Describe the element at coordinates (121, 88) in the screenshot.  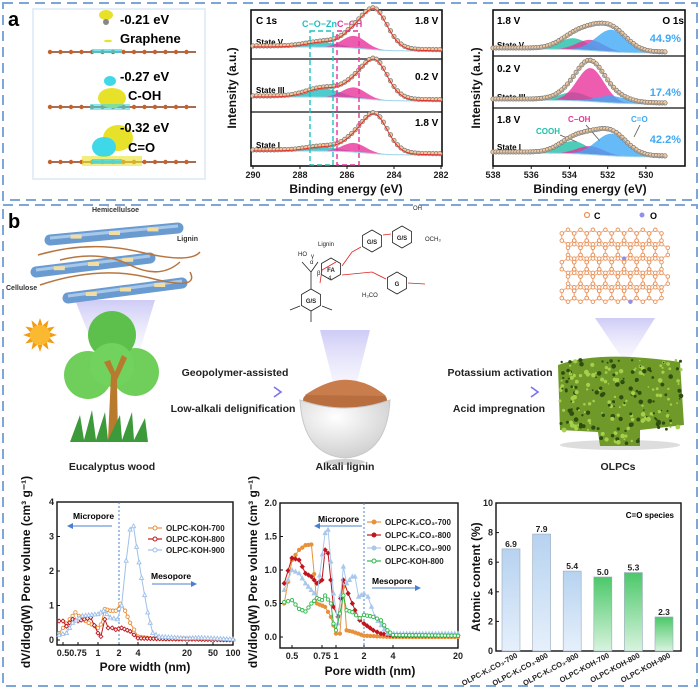
I see `charge-density-illustration` at that location.